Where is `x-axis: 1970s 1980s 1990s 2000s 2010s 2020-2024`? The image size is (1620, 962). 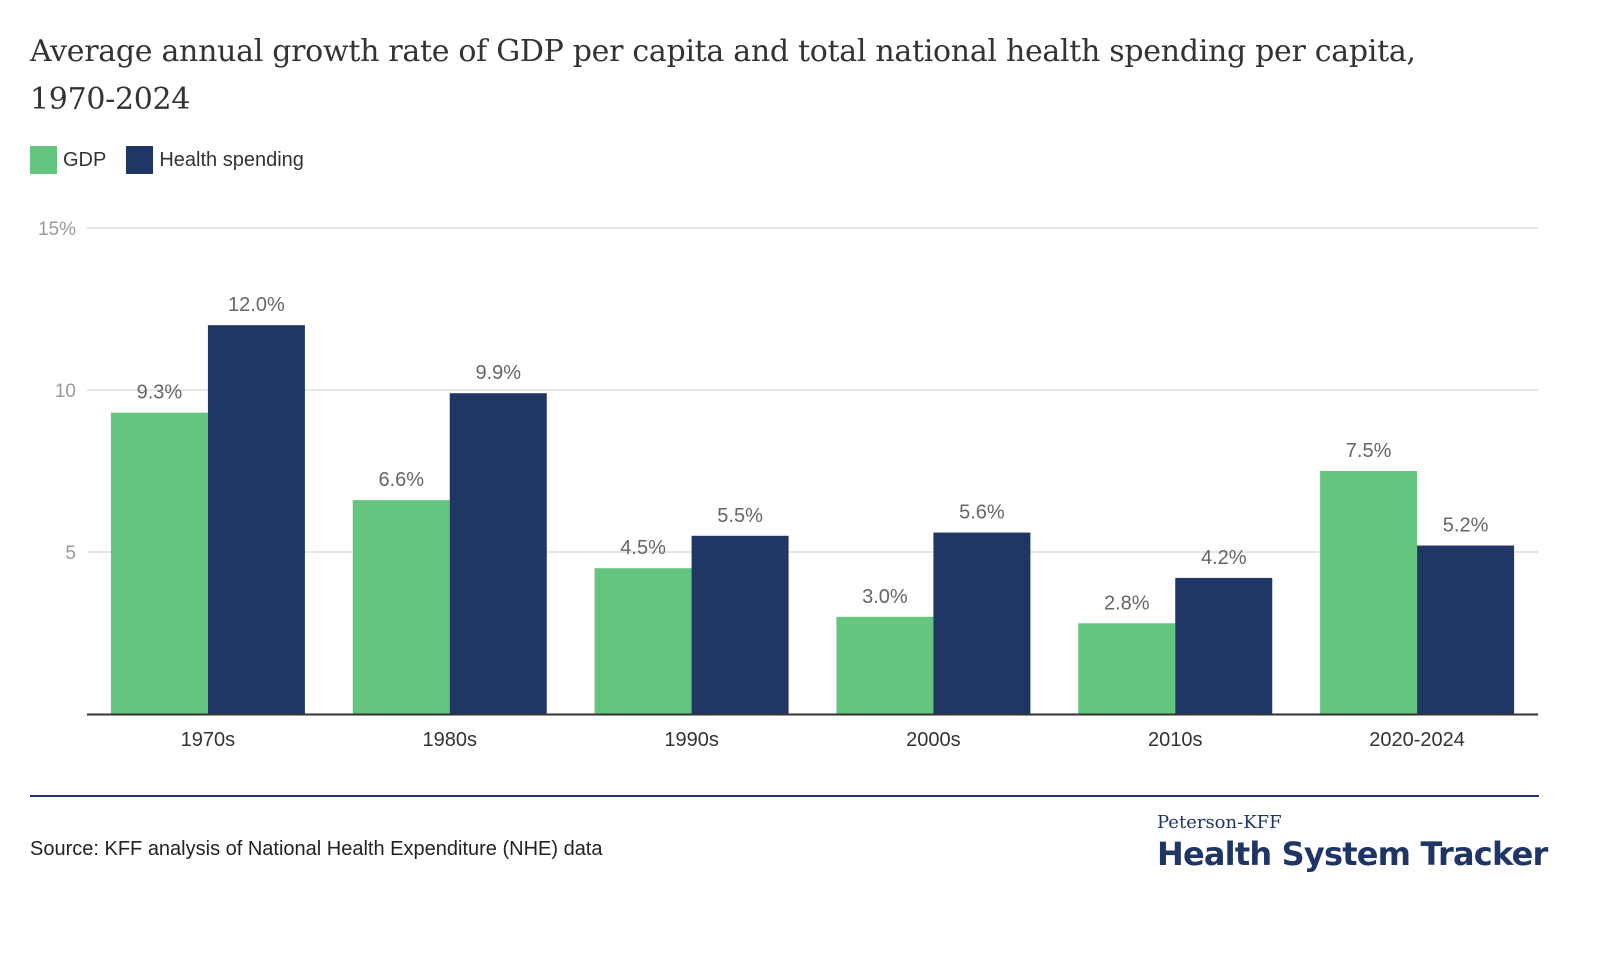 x-axis: 1970s 1980s 1990s 2000s 2010s 2020-2024 is located at coordinates (812, 732).